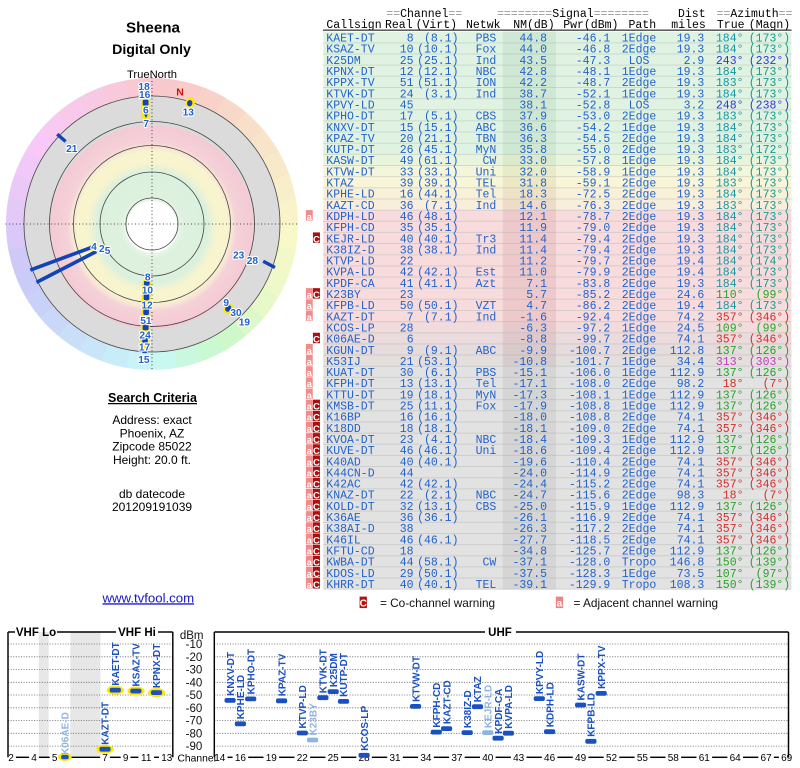 This screenshot has height=768, width=800. Describe the element at coordinates (365, 727) in the screenshot. I see `svg-text: KCOS-LP` at that location.